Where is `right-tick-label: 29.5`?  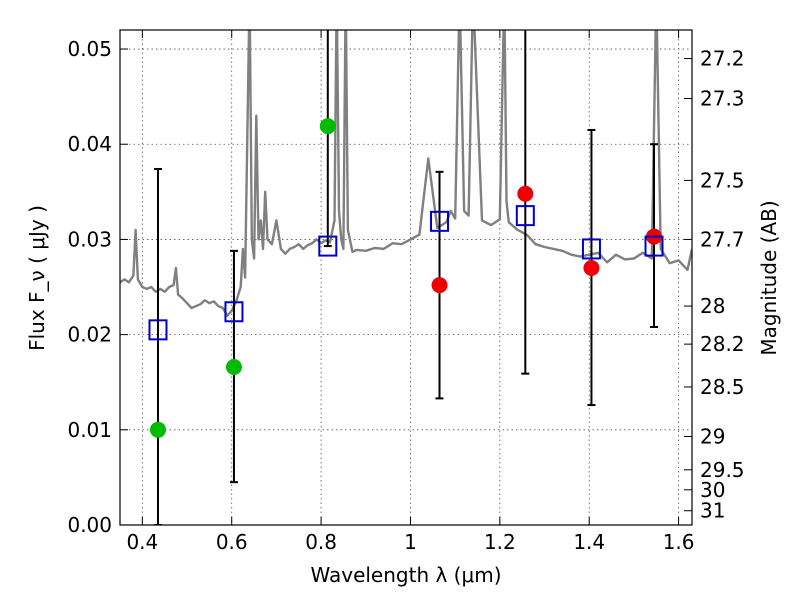
right-tick-label: 29.5 is located at coordinates (722, 470).